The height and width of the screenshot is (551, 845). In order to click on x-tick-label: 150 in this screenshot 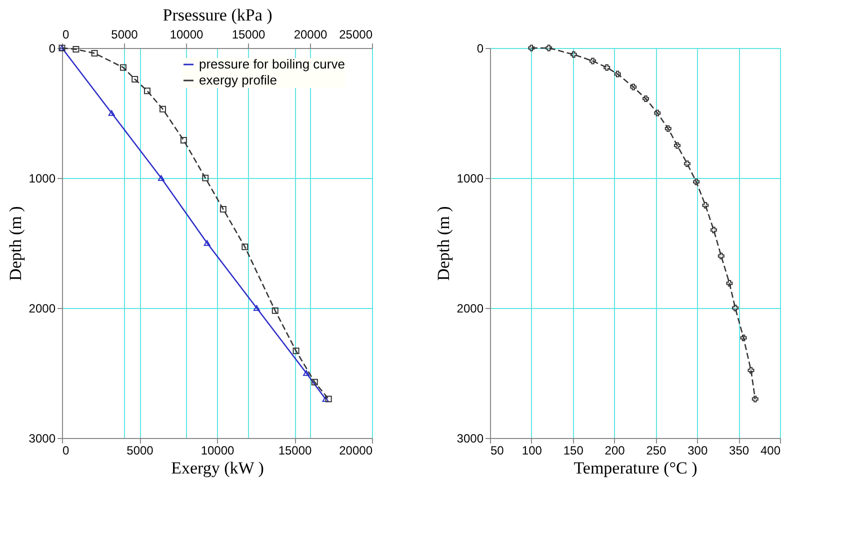, I will do `click(573, 451)`.